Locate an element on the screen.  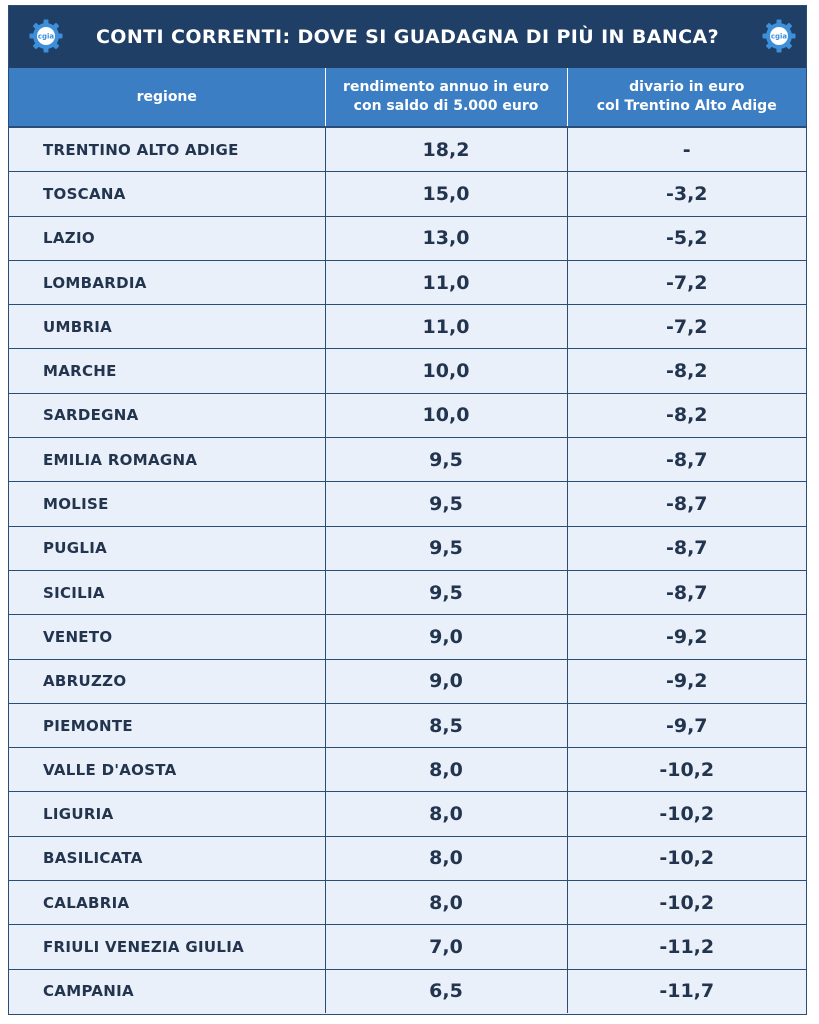
table-row: PIEMONTE 8,5 -9,7 is located at coordinates (407, 726).